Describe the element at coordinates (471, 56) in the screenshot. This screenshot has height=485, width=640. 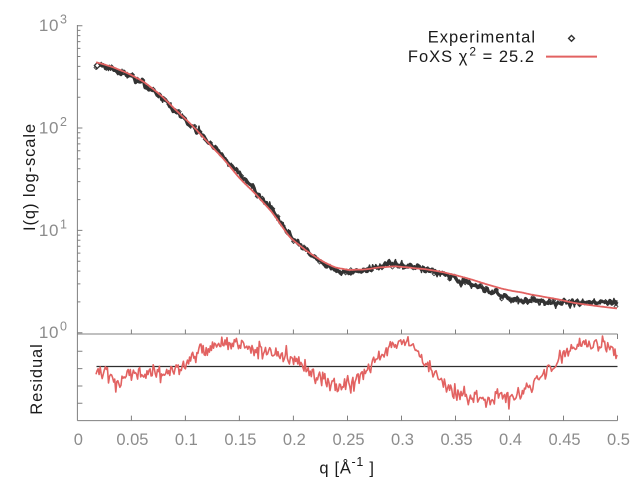
I see `svg-text: FoXS χ2 = 25.2` at that location.